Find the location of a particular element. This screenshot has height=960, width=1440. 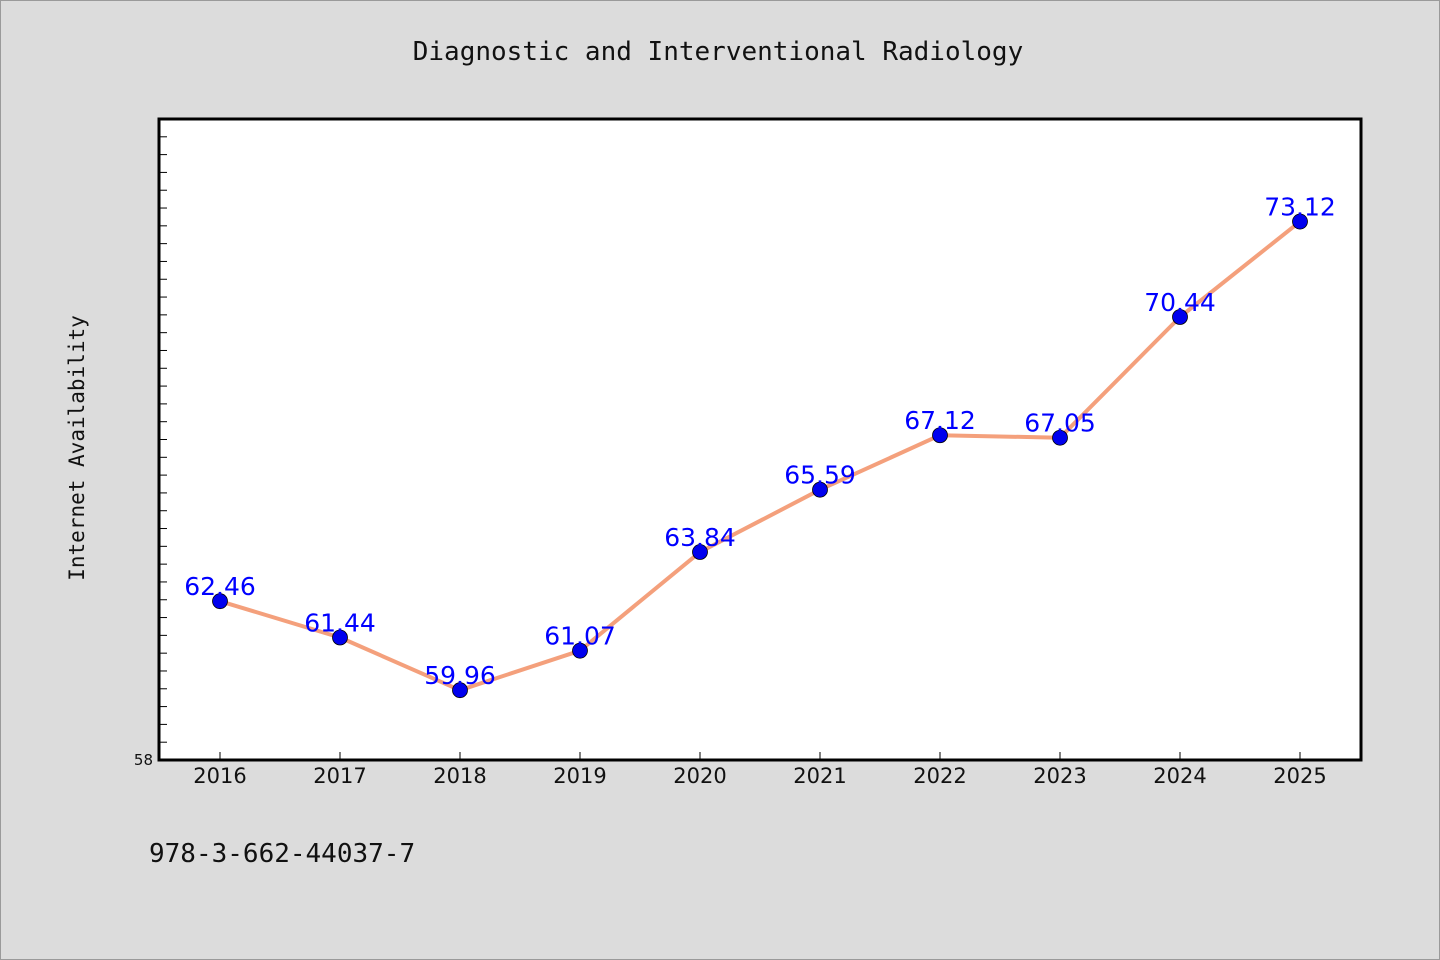

x-tick-label: 2025 is located at coordinates (1299, 776).